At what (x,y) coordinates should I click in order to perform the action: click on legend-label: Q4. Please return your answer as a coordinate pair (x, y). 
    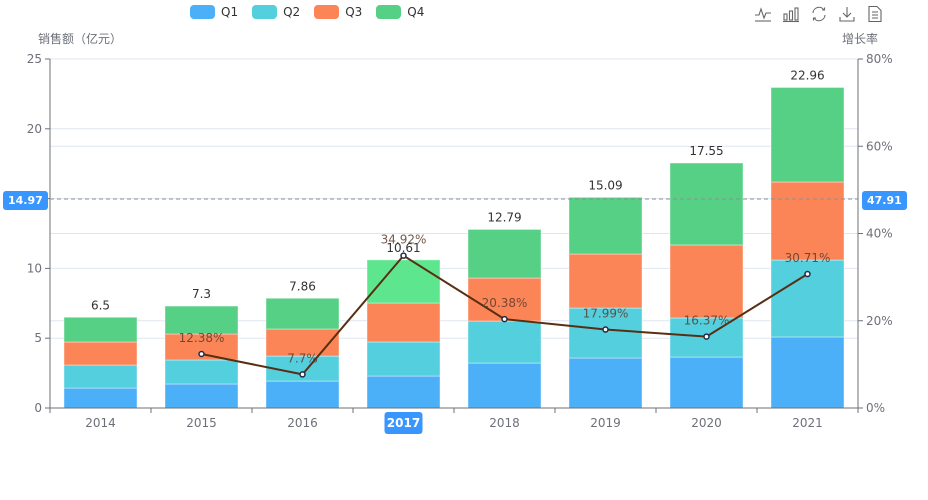
    Looking at the image, I should click on (416, 12).